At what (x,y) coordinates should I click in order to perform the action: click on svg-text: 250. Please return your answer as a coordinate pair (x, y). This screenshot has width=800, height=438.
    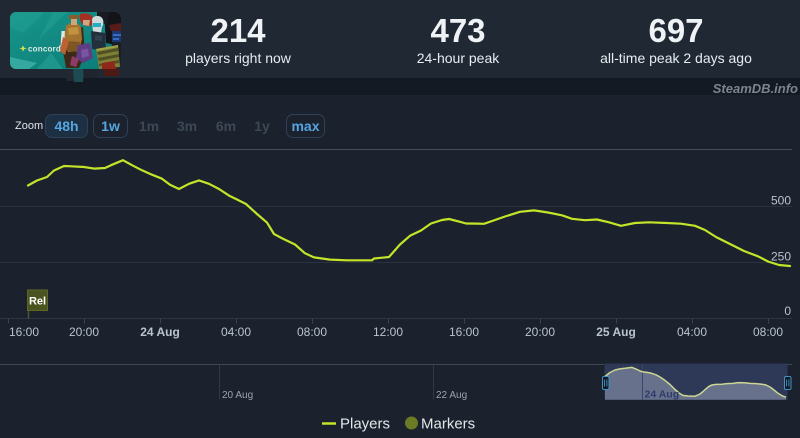
    Looking at the image, I should click on (781, 257).